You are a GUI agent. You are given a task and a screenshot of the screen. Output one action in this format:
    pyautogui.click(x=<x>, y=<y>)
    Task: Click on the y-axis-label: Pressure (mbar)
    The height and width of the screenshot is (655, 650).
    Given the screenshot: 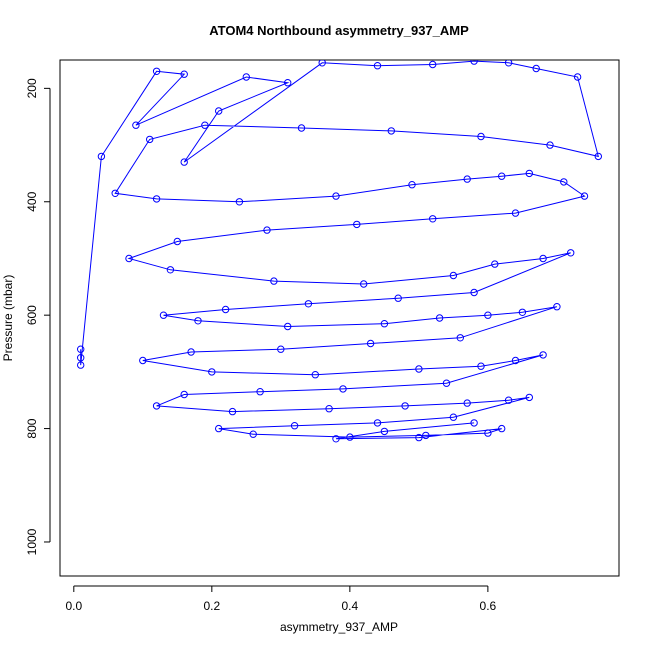 What is the action you would take?
    pyautogui.click(x=8, y=318)
    